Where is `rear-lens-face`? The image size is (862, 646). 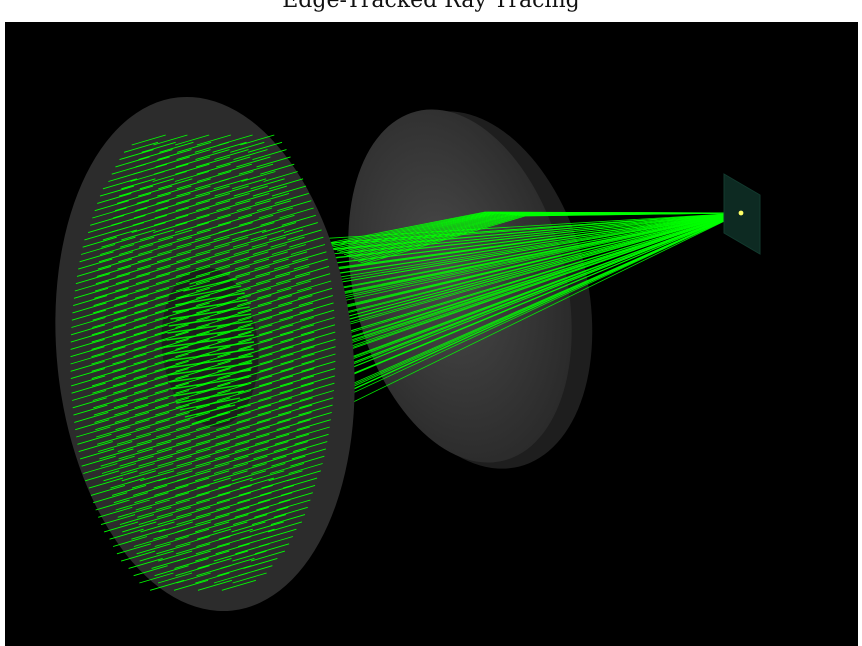
rear-lens-face is located at coordinates (460, 286).